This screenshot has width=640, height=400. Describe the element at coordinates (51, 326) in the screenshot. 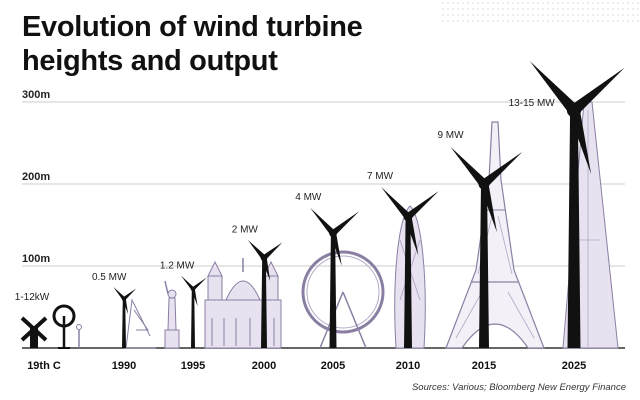

I see `windmill-icon` at that location.